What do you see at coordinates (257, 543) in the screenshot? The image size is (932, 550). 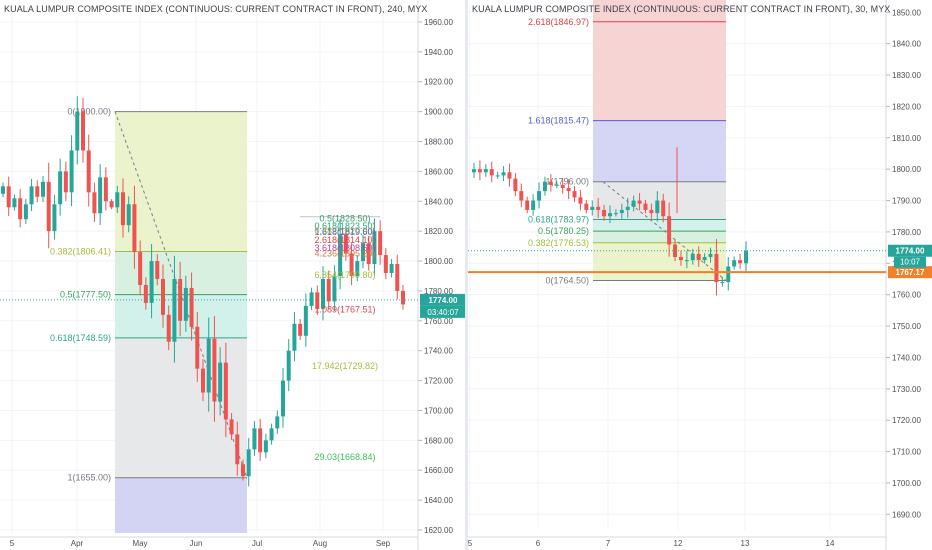 I see `x-axis-tick-label: Jul` at bounding box center [257, 543].